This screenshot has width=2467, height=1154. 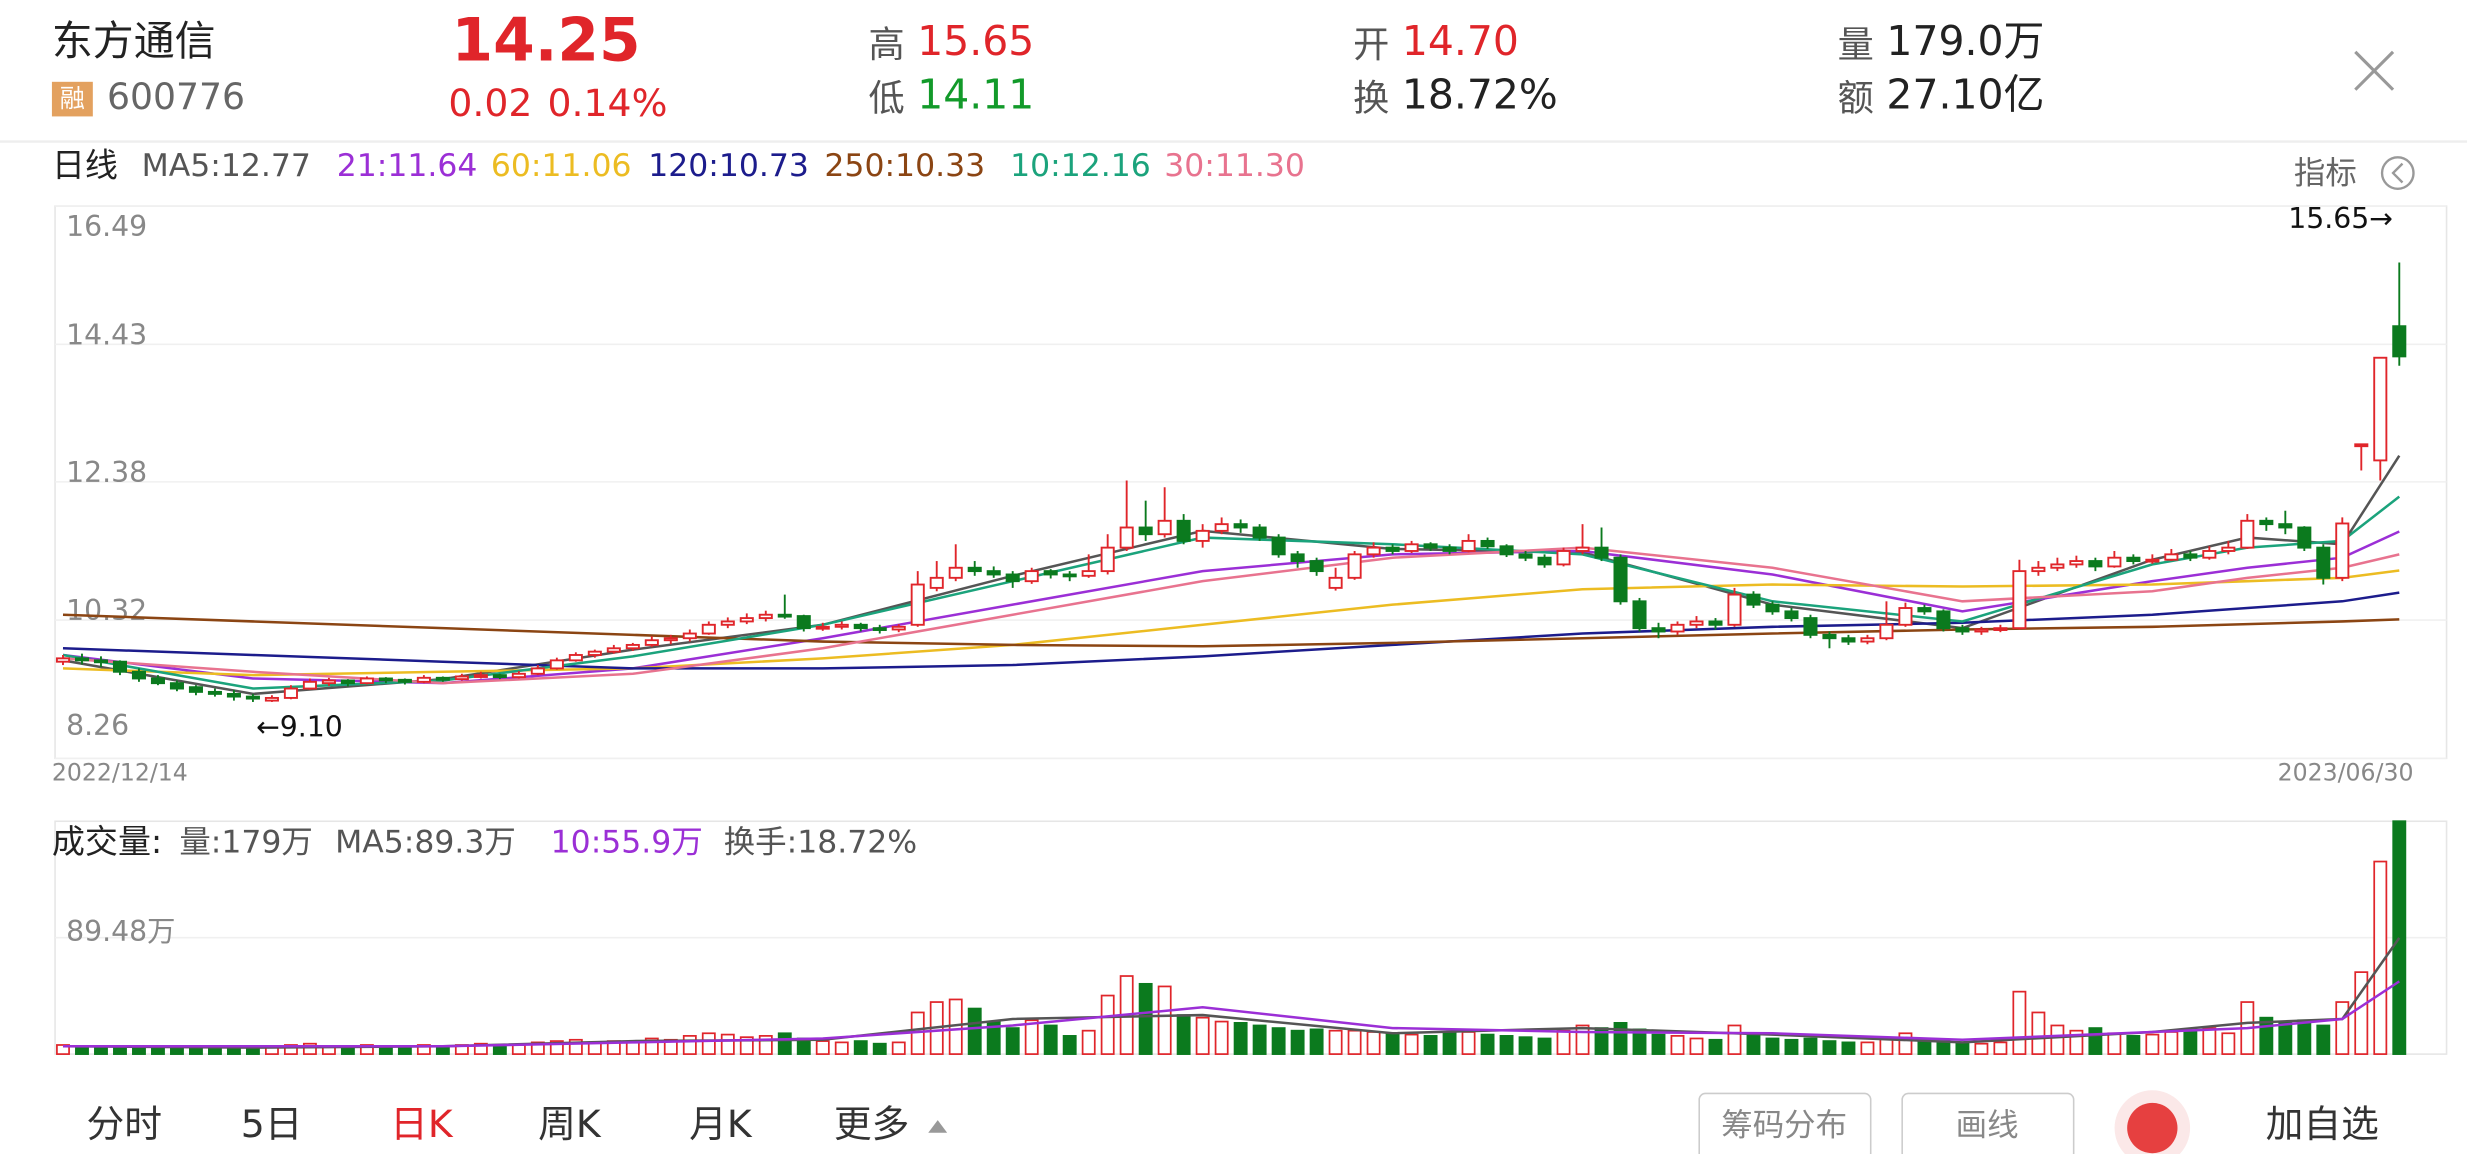 I want to click on indicator-button: 指标, so click(x=2325, y=174).